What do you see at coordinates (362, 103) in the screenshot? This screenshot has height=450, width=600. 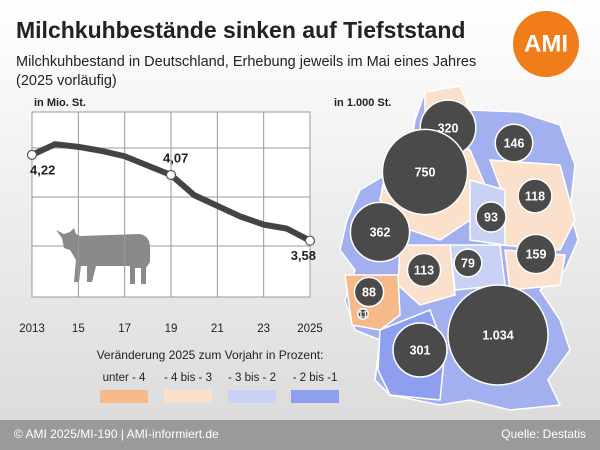 I see `map-unit: in 1.000 St.` at bounding box center [362, 103].